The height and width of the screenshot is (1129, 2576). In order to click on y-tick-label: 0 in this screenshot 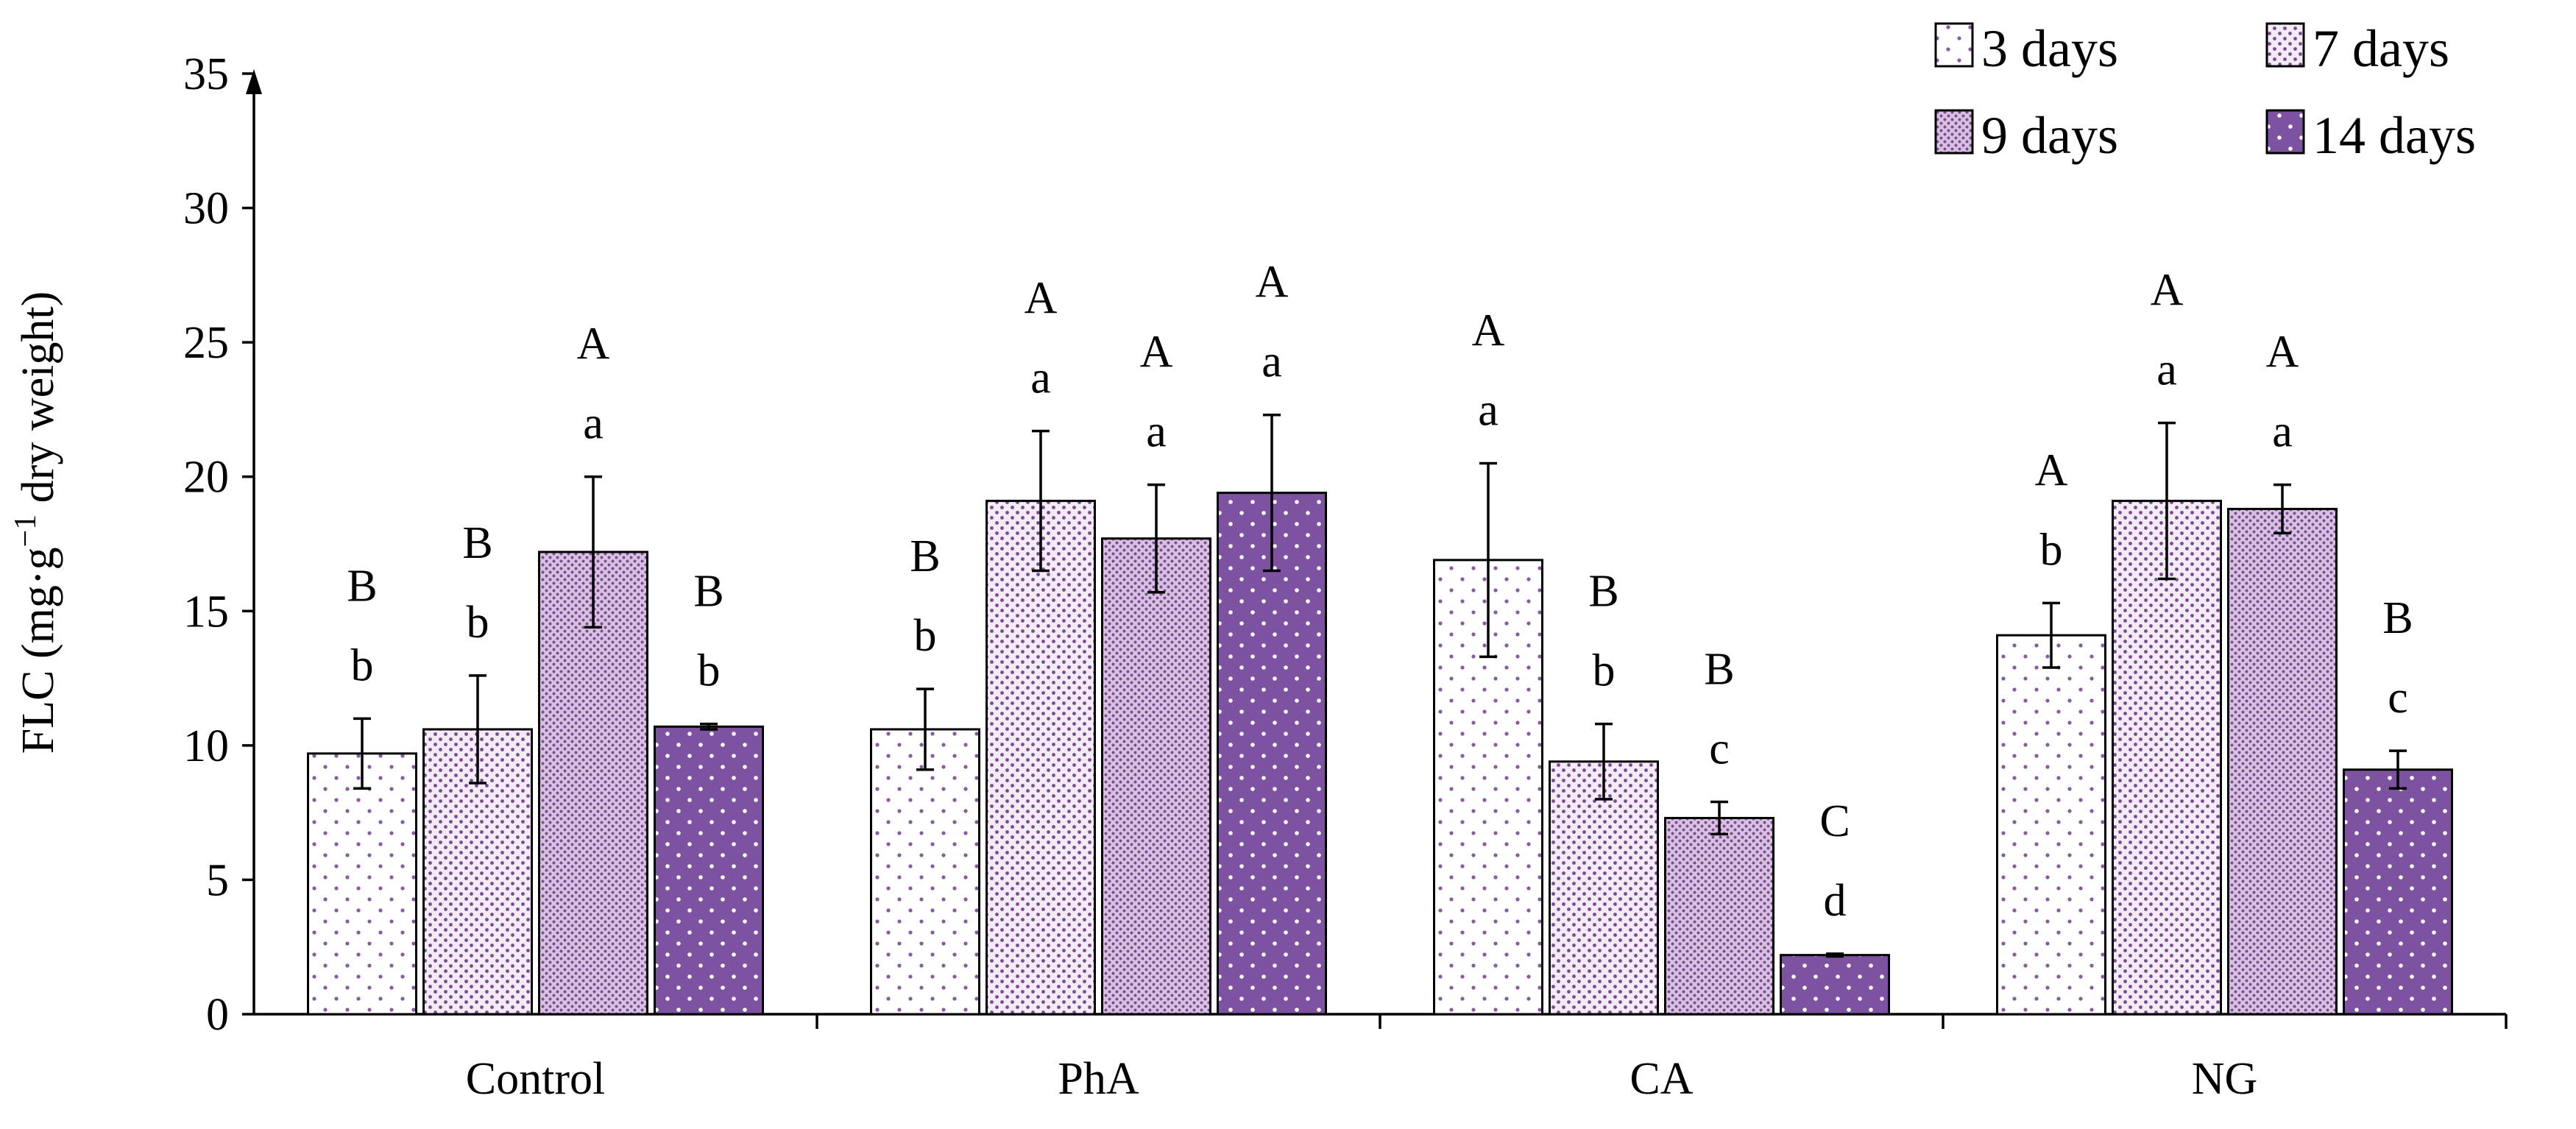, I will do `click(218, 1015)`.